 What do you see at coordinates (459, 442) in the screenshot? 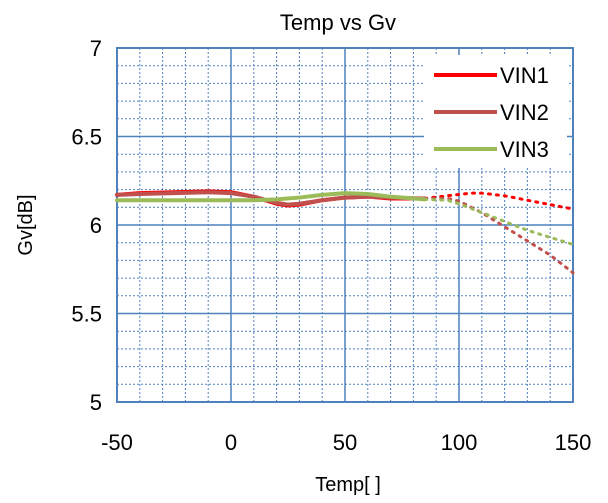
I see `x-tick-label: 100` at bounding box center [459, 442].